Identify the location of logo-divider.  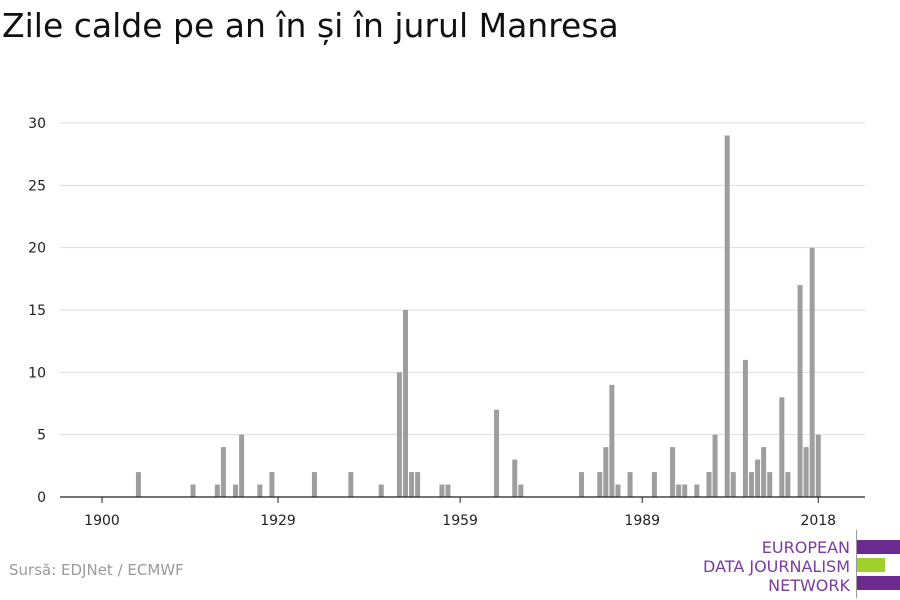
(856, 564).